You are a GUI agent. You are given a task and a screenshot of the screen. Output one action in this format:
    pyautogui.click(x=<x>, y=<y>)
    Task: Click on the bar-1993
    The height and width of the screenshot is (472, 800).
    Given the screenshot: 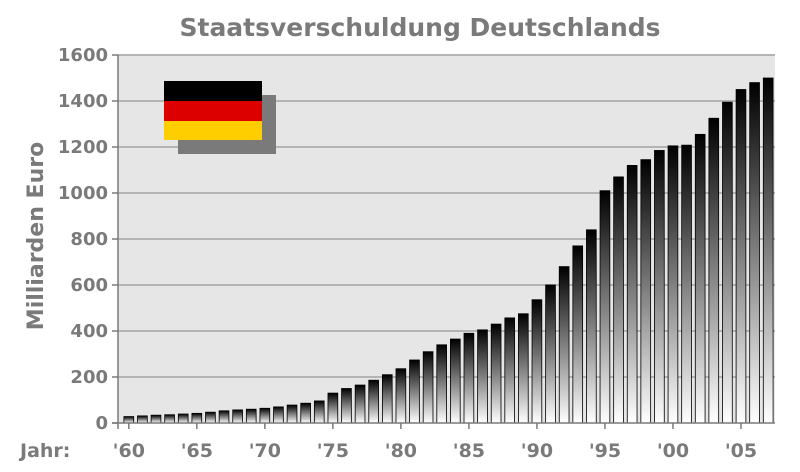 What is the action you would take?
    pyautogui.click(x=578, y=334)
    